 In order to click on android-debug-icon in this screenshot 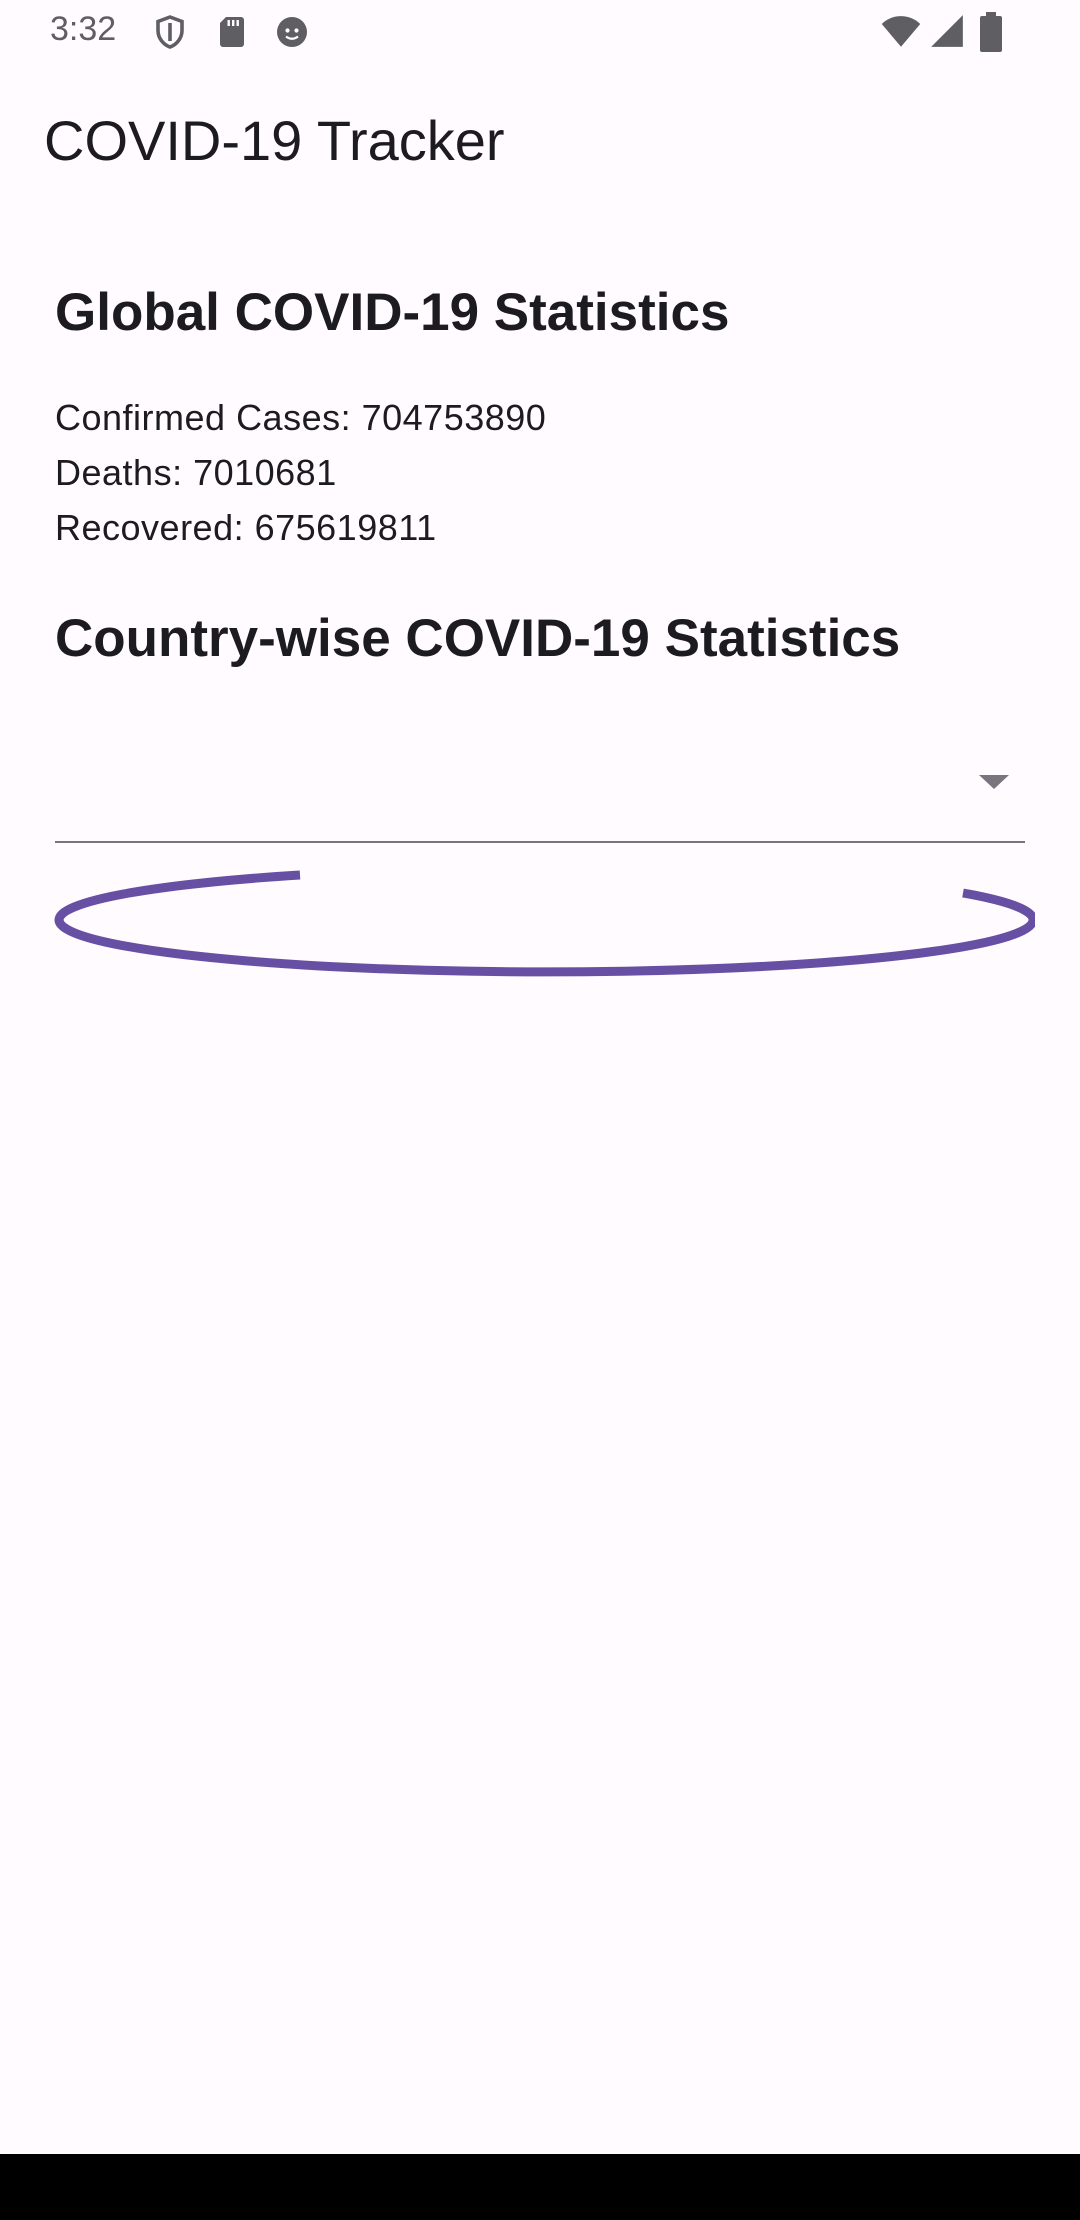, I will do `click(292, 32)`.